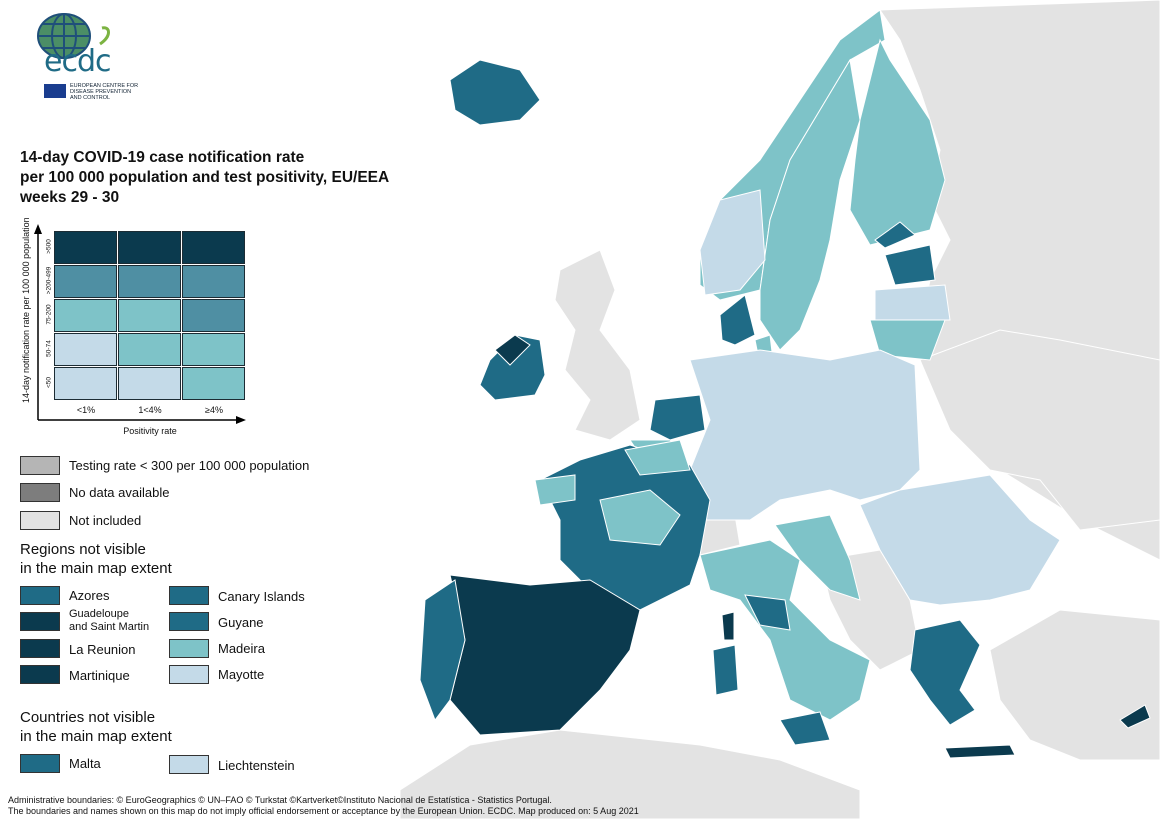 This screenshot has width=1160, height=819. What do you see at coordinates (261, 596) in the screenshot?
I see `legend-label: Canary Islands` at bounding box center [261, 596].